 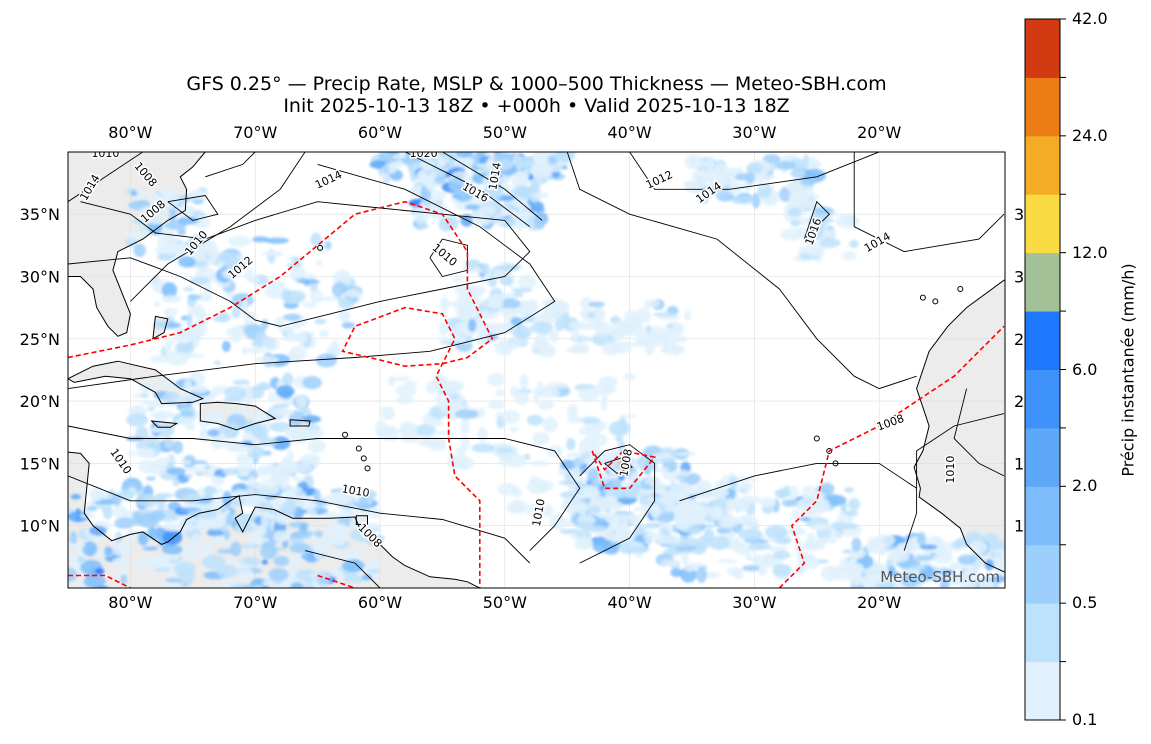 What do you see at coordinates (40, 277) in the screenshot?
I see `lat-tick-label: 30°N` at bounding box center [40, 277].